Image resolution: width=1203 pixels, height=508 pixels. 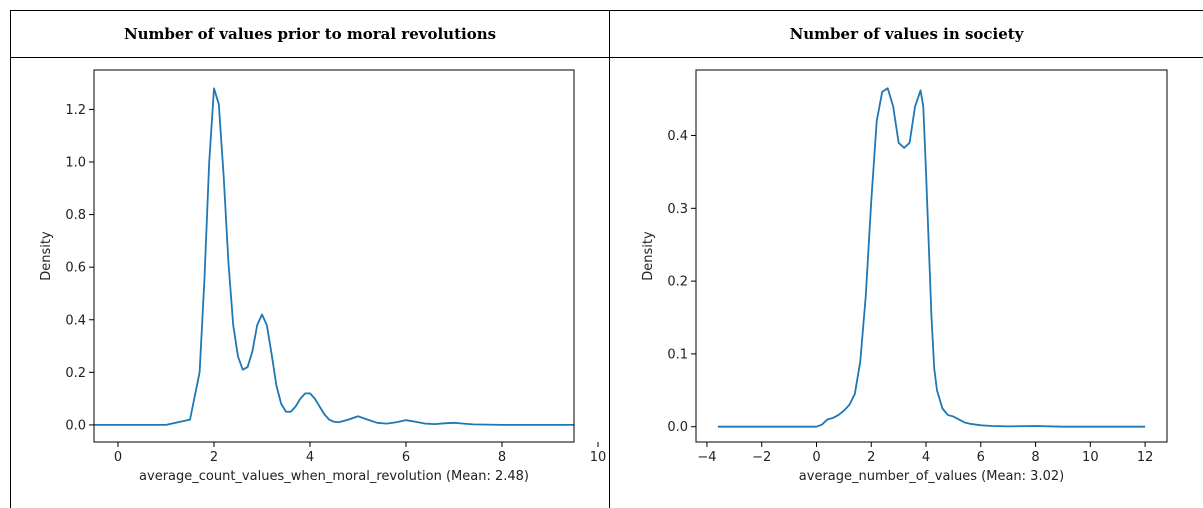 I want to click on column-divider, so click(x=609, y=259).